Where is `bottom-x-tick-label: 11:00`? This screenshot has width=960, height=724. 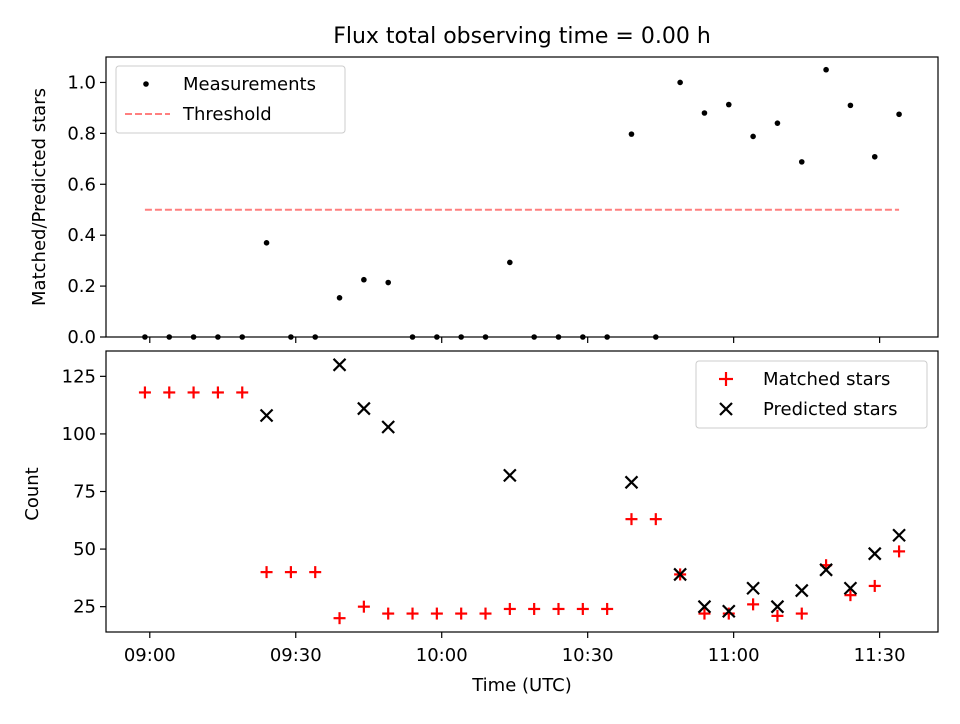 bottom-x-tick-label: 11:00 is located at coordinates (734, 655).